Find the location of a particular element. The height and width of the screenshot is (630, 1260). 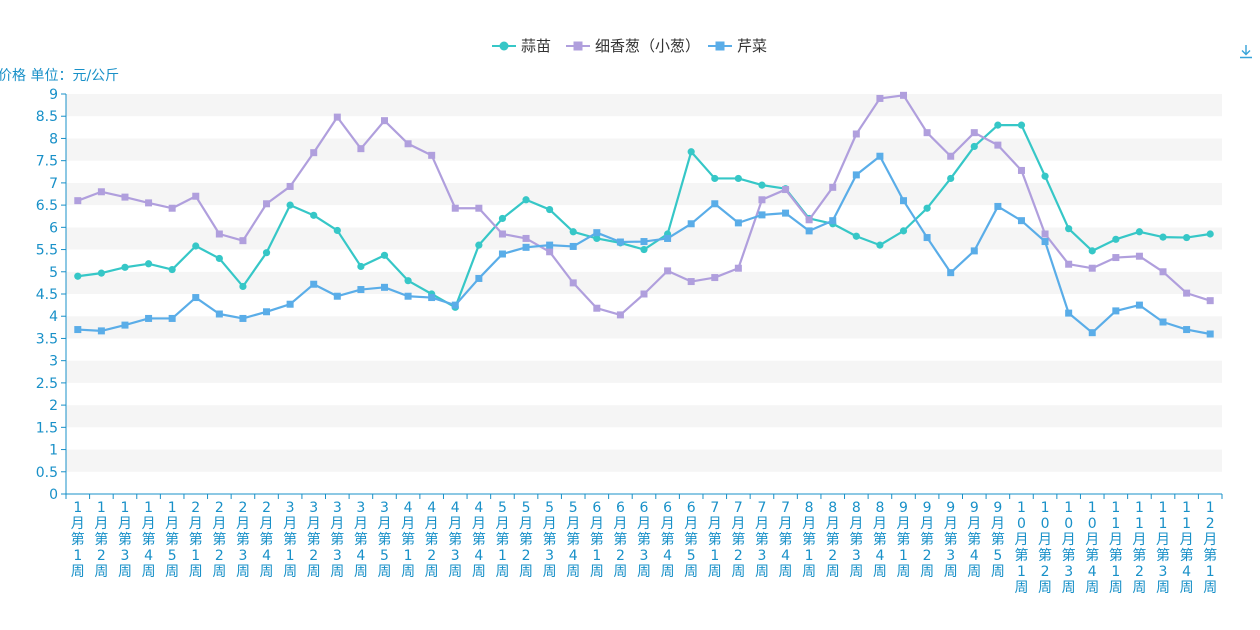

legend-item: 蒜苗 is located at coordinates (521, 46).